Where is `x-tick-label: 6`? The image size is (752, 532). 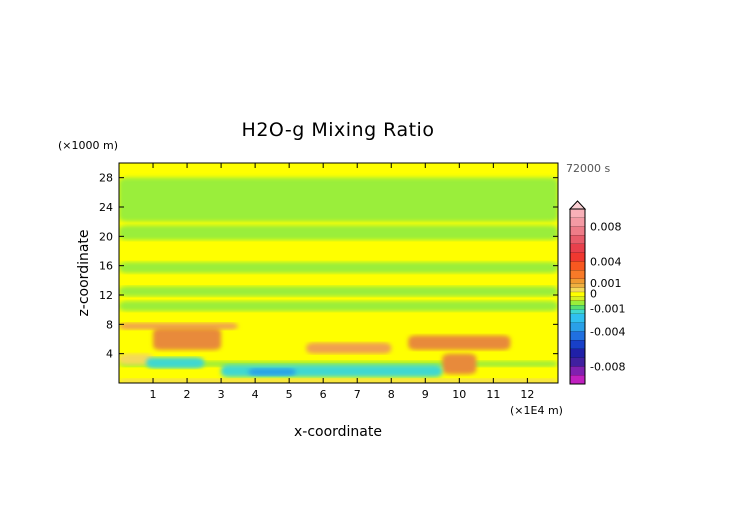 x-tick-label: 6 is located at coordinates (323, 394).